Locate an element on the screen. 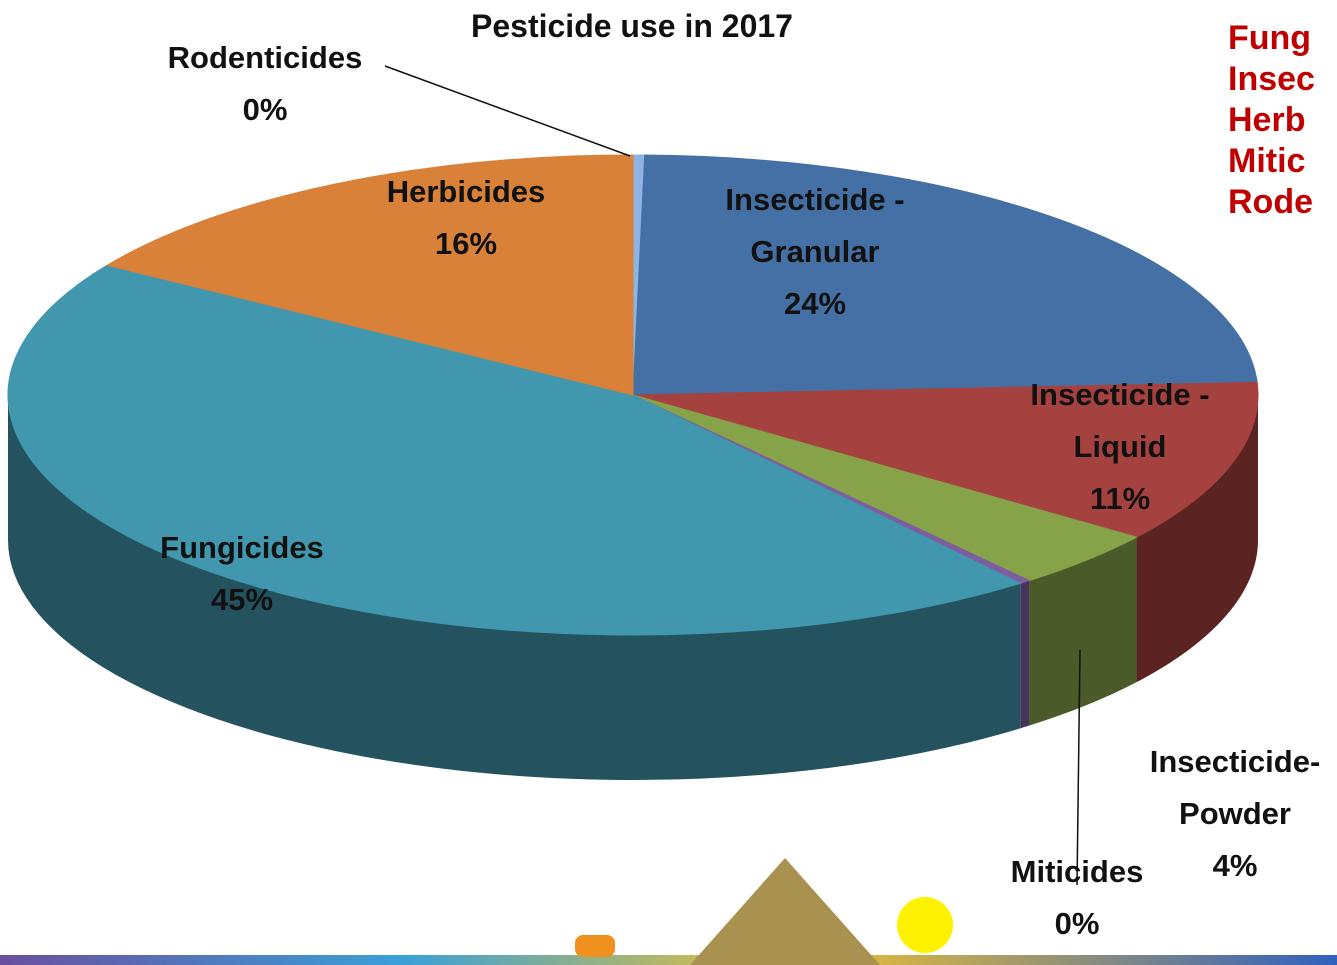  slice-label: Miticides 0% is located at coordinates (1077, 898).